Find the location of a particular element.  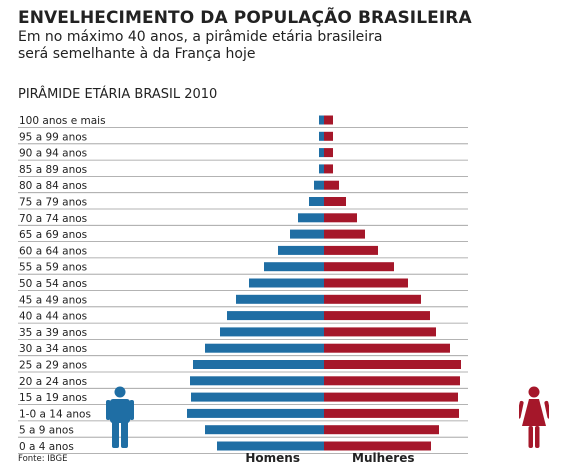

legend-homens: Homens is located at coordinates (272, 458).